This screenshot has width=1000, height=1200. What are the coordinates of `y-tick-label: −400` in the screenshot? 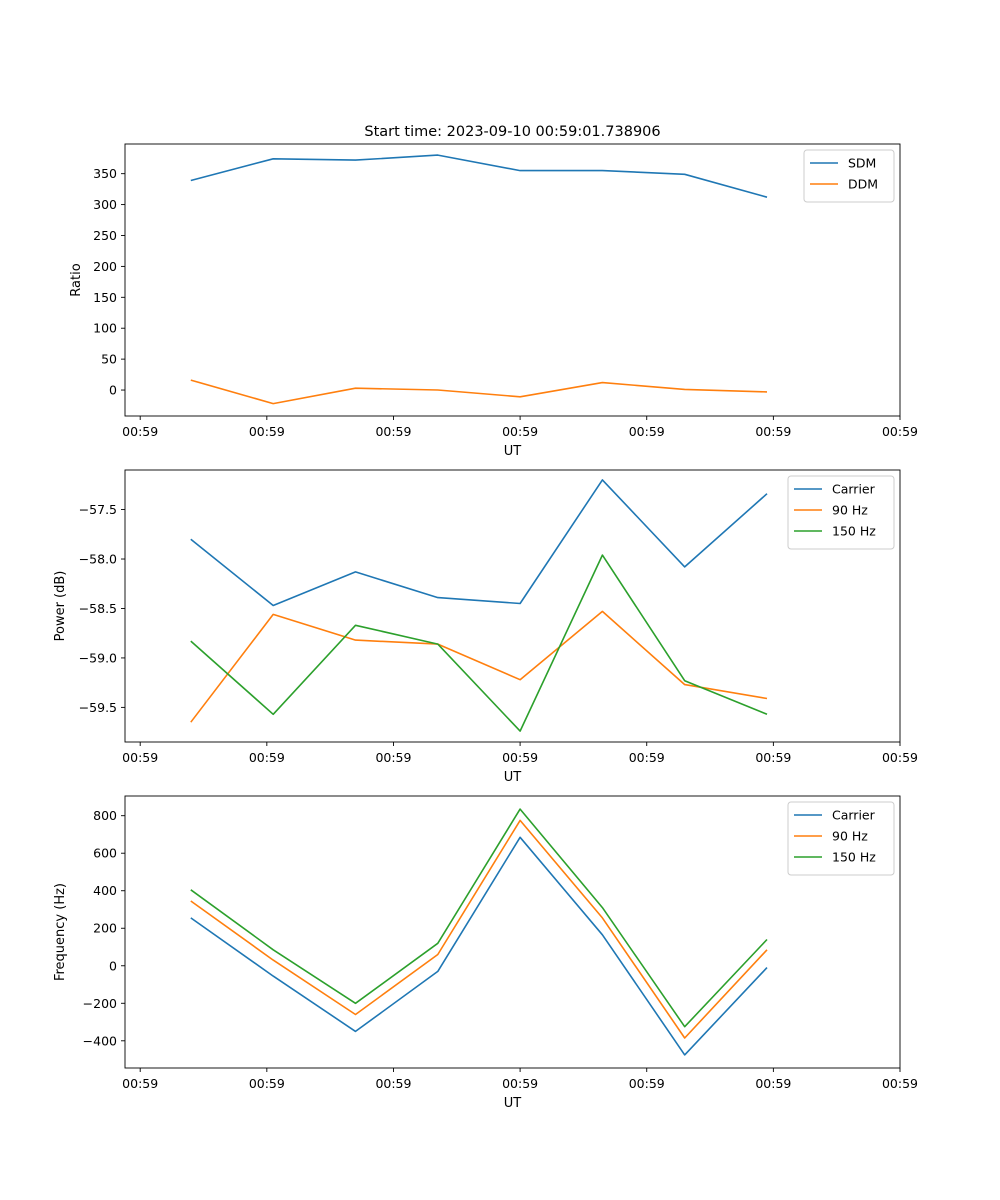 It's located at (100, 1040).